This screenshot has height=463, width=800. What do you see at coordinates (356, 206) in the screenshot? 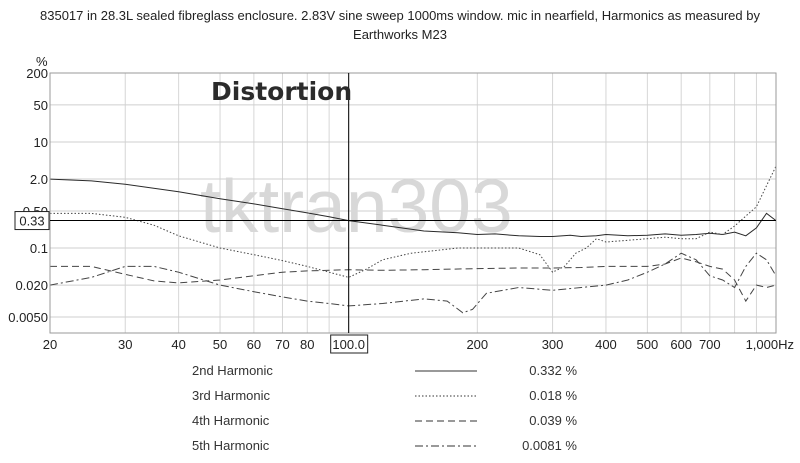
I see `watermark: tktran303` at bounding box center [356, 206].